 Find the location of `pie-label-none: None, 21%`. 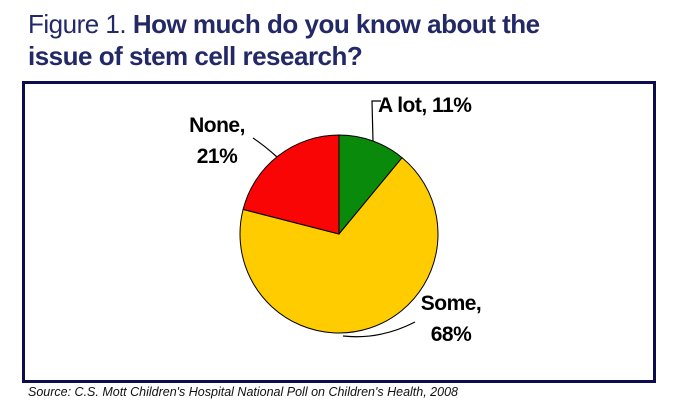

pie-label-none: None, 21% is located at coordinates (217, 141).